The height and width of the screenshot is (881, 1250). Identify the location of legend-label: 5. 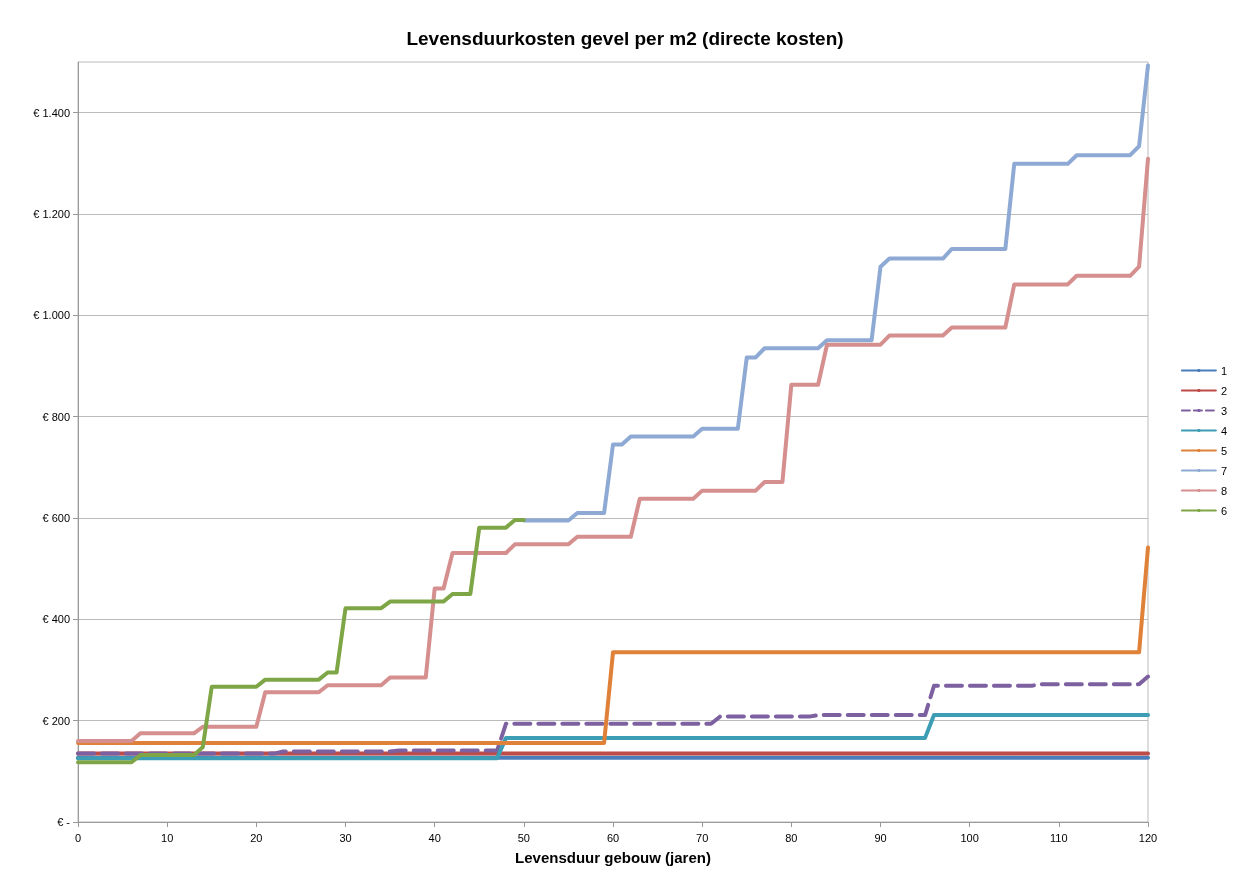
(1224, 450).